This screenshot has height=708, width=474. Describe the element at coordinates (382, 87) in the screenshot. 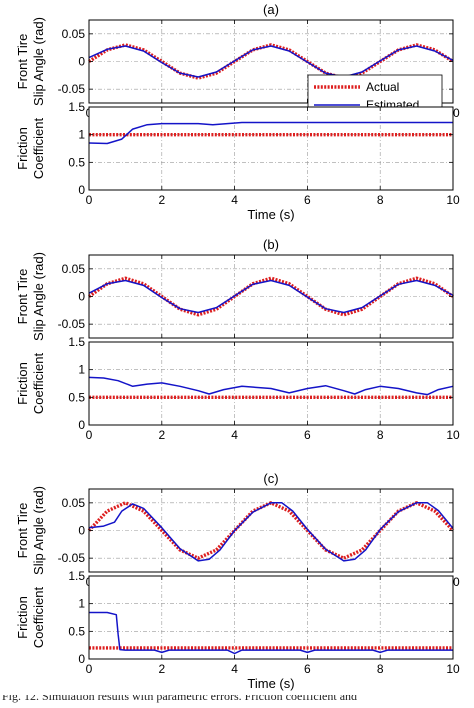

I see `legend-label-actual: Actual` at that location.